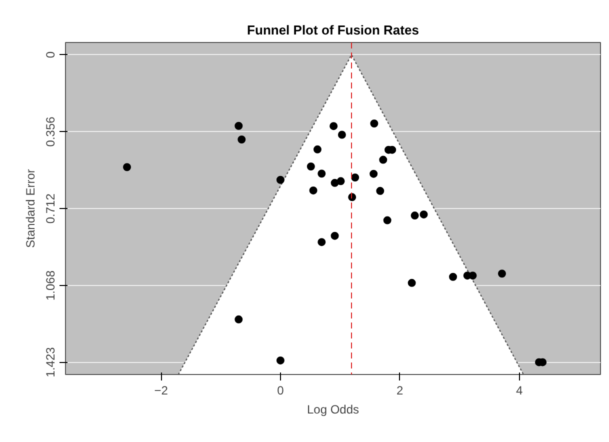  I want to click on x-tick-label: 2, so click(400, 391).